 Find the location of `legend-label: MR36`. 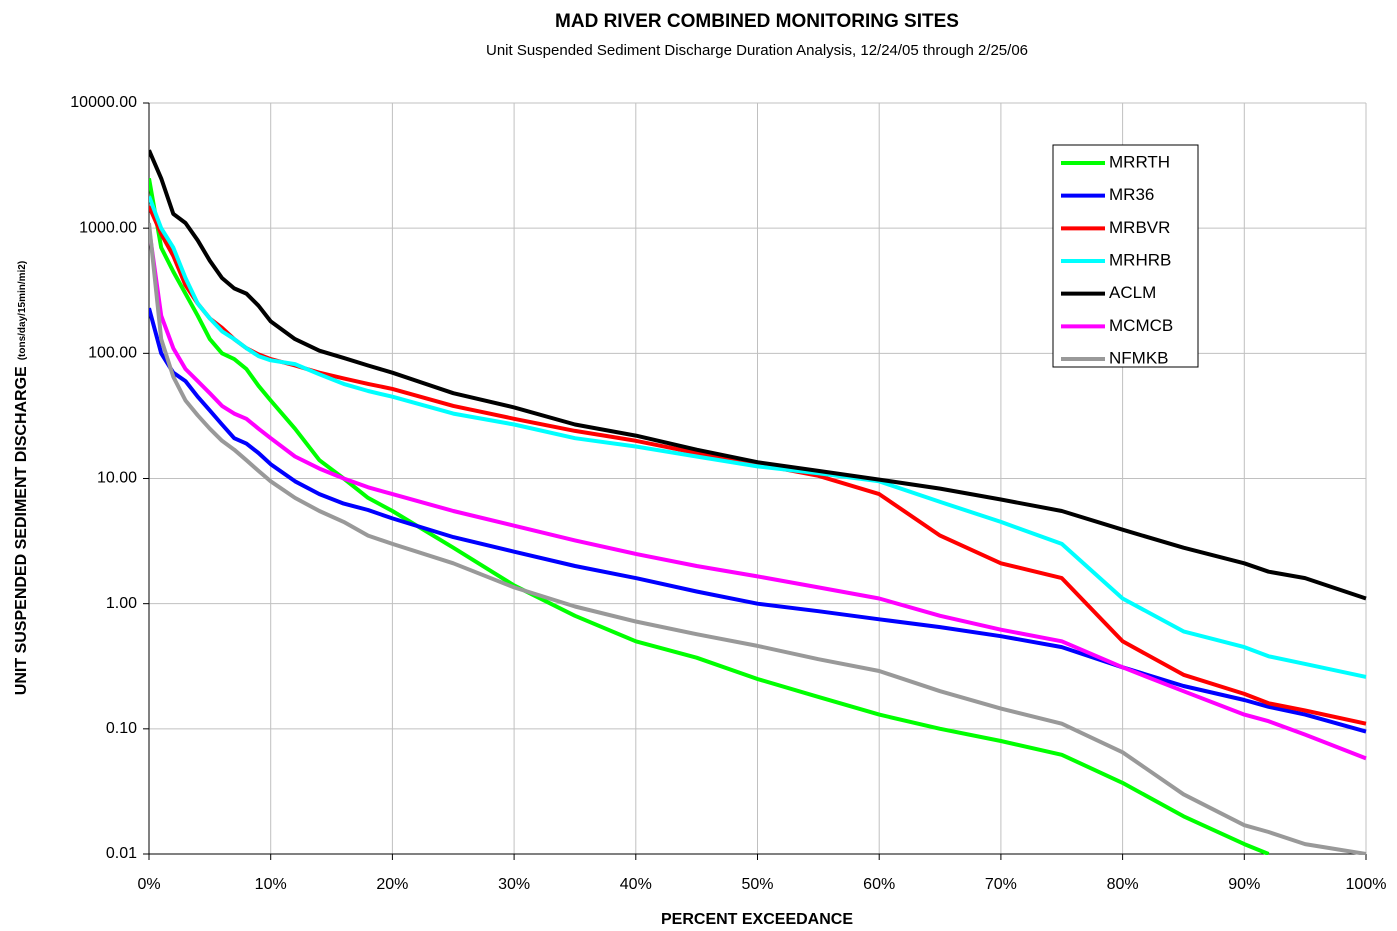

legend-label: MR36 is located at coordinates (1131, 194).